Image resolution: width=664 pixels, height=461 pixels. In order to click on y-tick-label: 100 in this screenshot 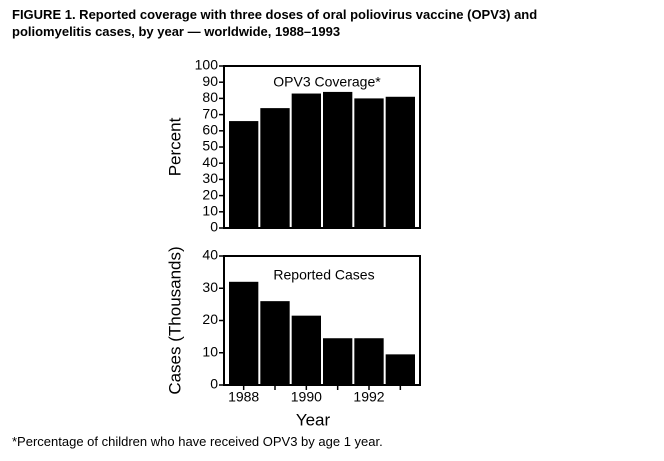, I will do `click(207, 65)`.